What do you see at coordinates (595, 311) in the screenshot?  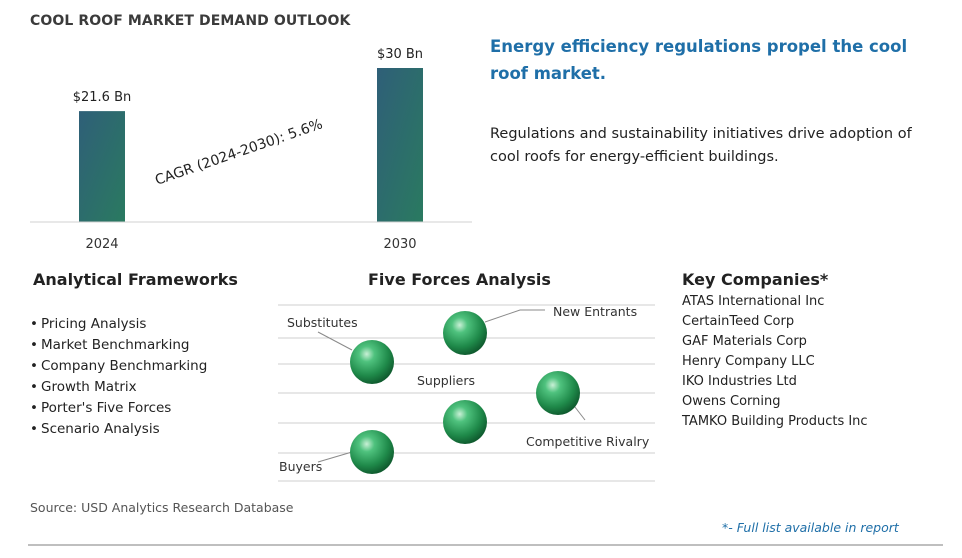 I see `force-label-new-entrants: New Entrants` at bounding box center [595, 311].